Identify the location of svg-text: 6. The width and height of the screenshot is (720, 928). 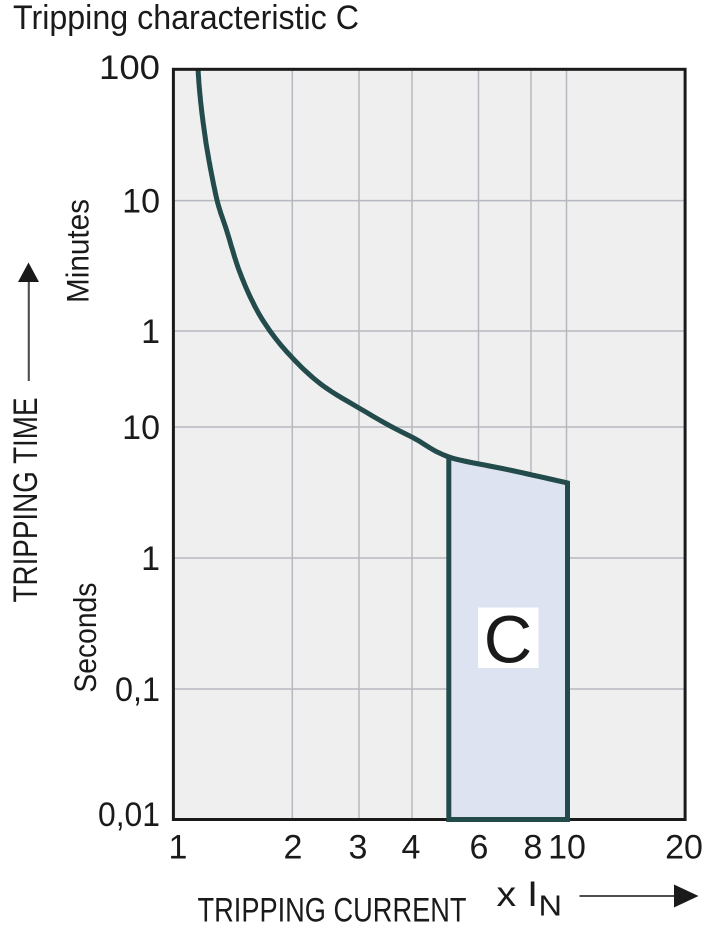
(479, 848).